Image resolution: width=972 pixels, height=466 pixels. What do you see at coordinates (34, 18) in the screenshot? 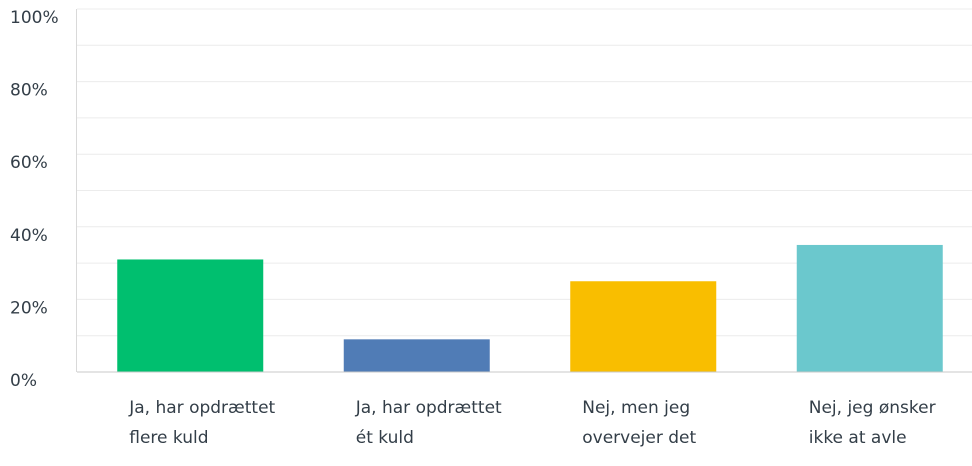
I see `y-tick-label: 100%` at bounding box center [34, 18].